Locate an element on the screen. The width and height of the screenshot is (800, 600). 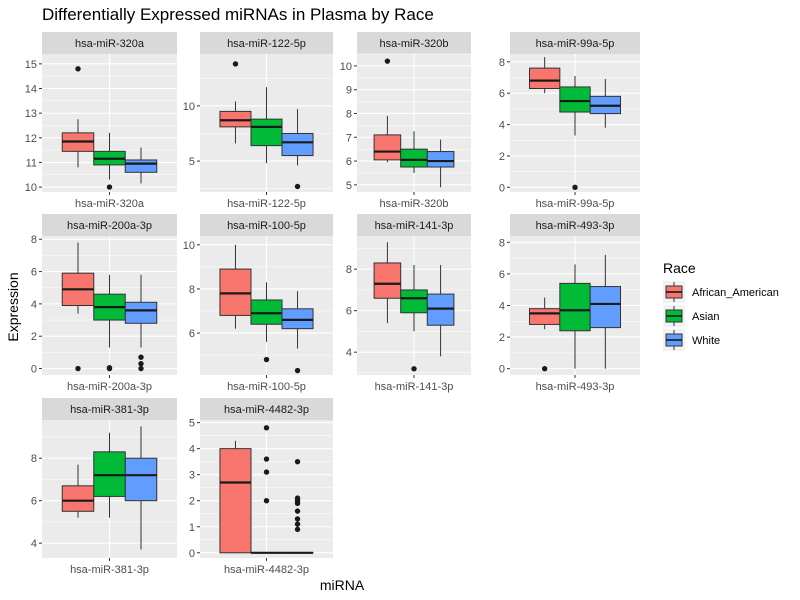
legend-label: White is located at coordinates (706, 341).